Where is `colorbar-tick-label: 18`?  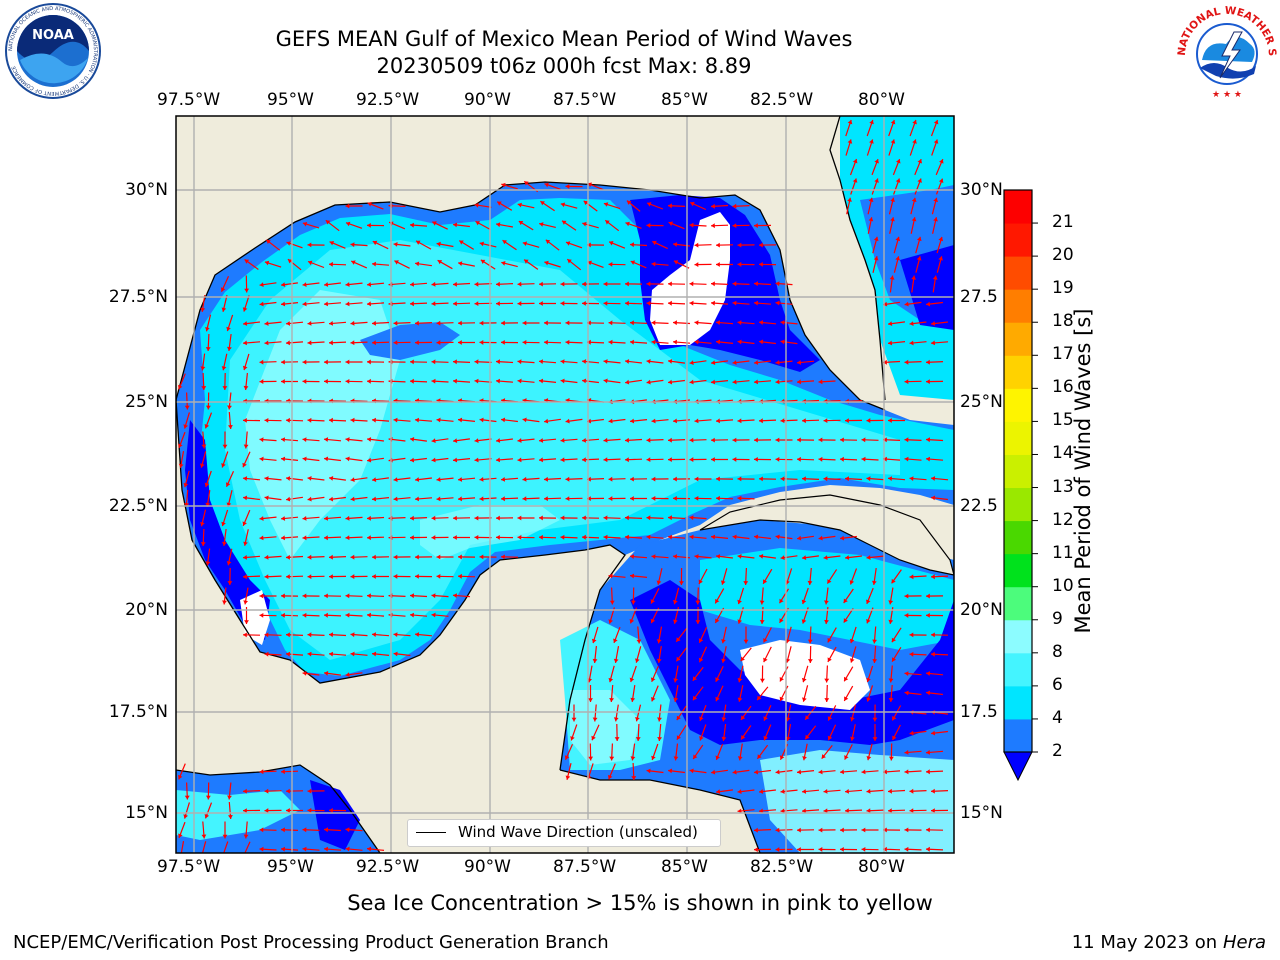
colorbar-tick-label: 18 is located at coordinates (1063, 321).